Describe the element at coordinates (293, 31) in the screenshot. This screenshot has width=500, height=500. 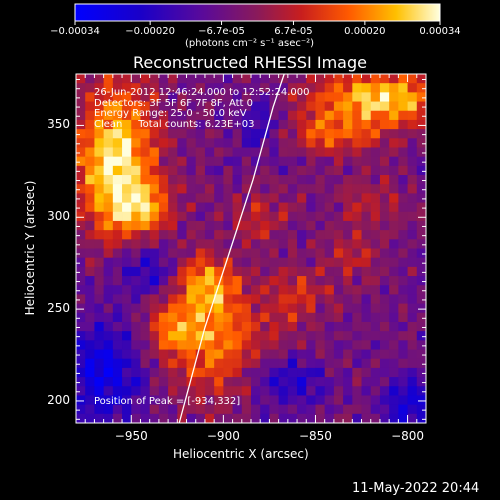
I see `colorbar-tick-label: 6.7e-05` at that location.